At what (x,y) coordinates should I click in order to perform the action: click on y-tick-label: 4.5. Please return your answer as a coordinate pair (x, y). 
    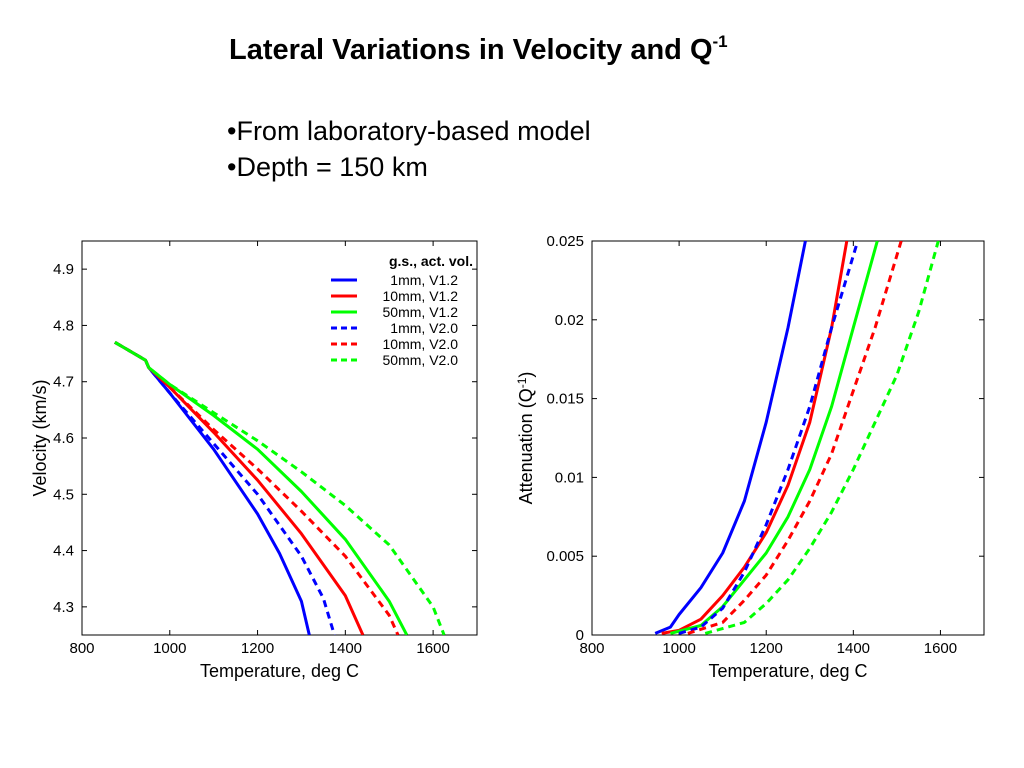
    Looking at the image, I should click on (63, 494).